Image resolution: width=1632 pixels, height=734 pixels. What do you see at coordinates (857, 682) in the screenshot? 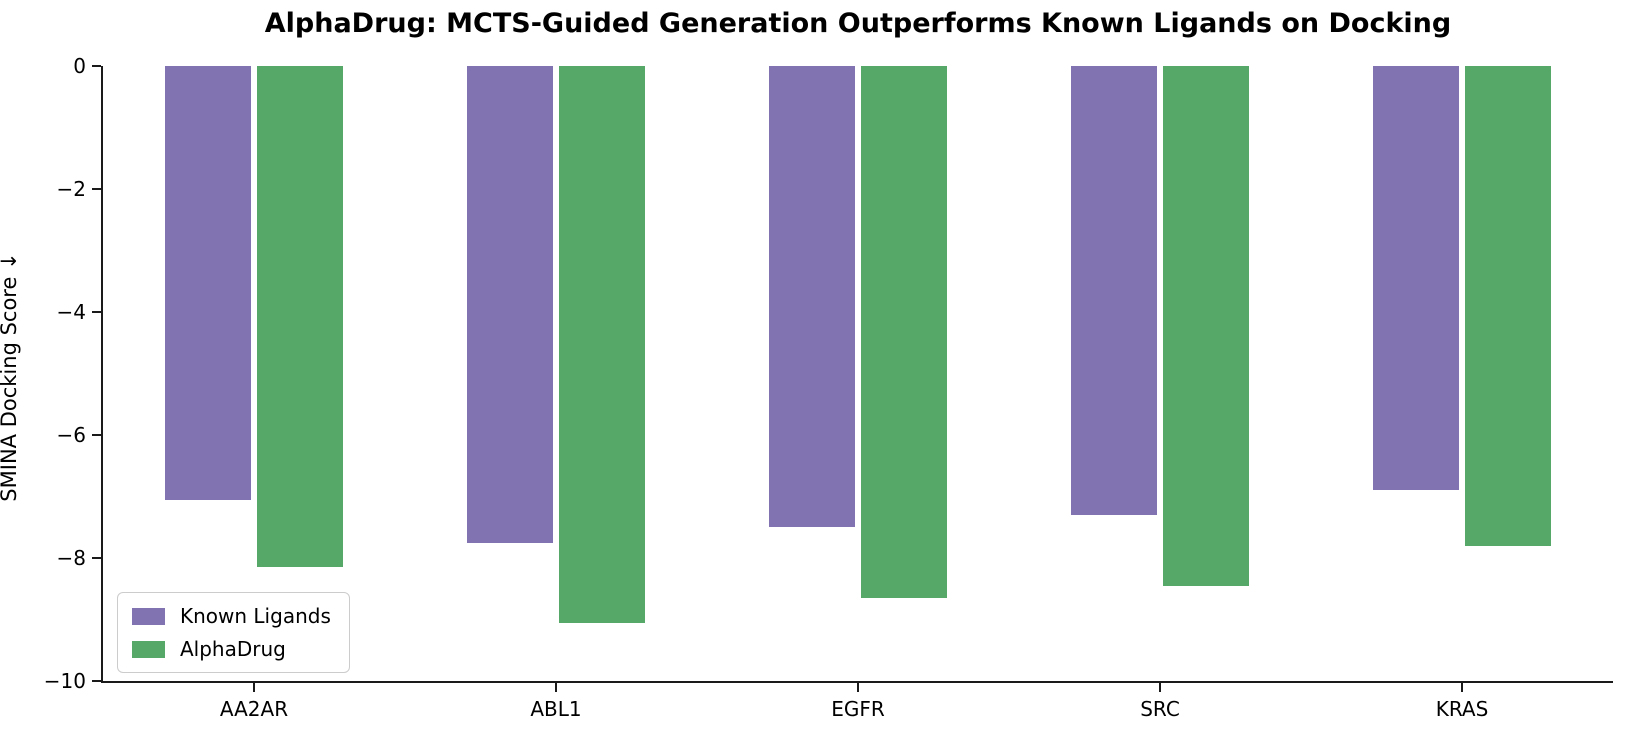
I see `x-axis-spine` at bounding box center [857, 682].